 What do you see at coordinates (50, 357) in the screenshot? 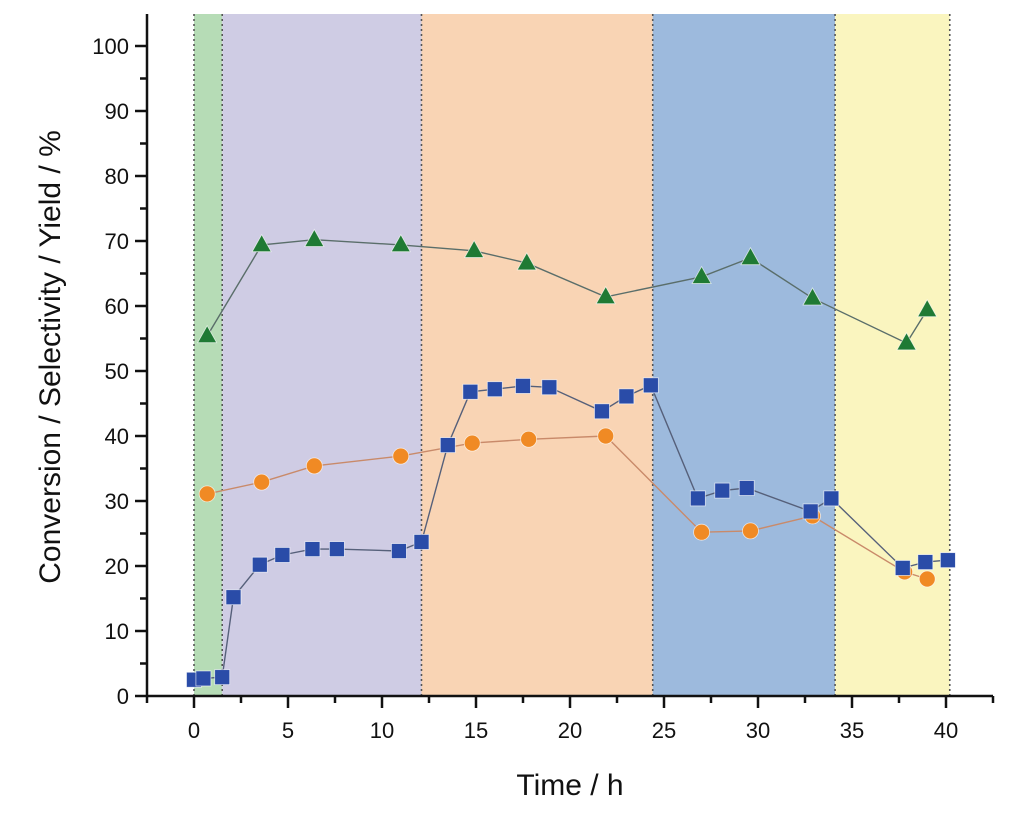
I see `y-axis-title: Conversion / Selectivity / Yield / %` at bounding box center [50, 357].